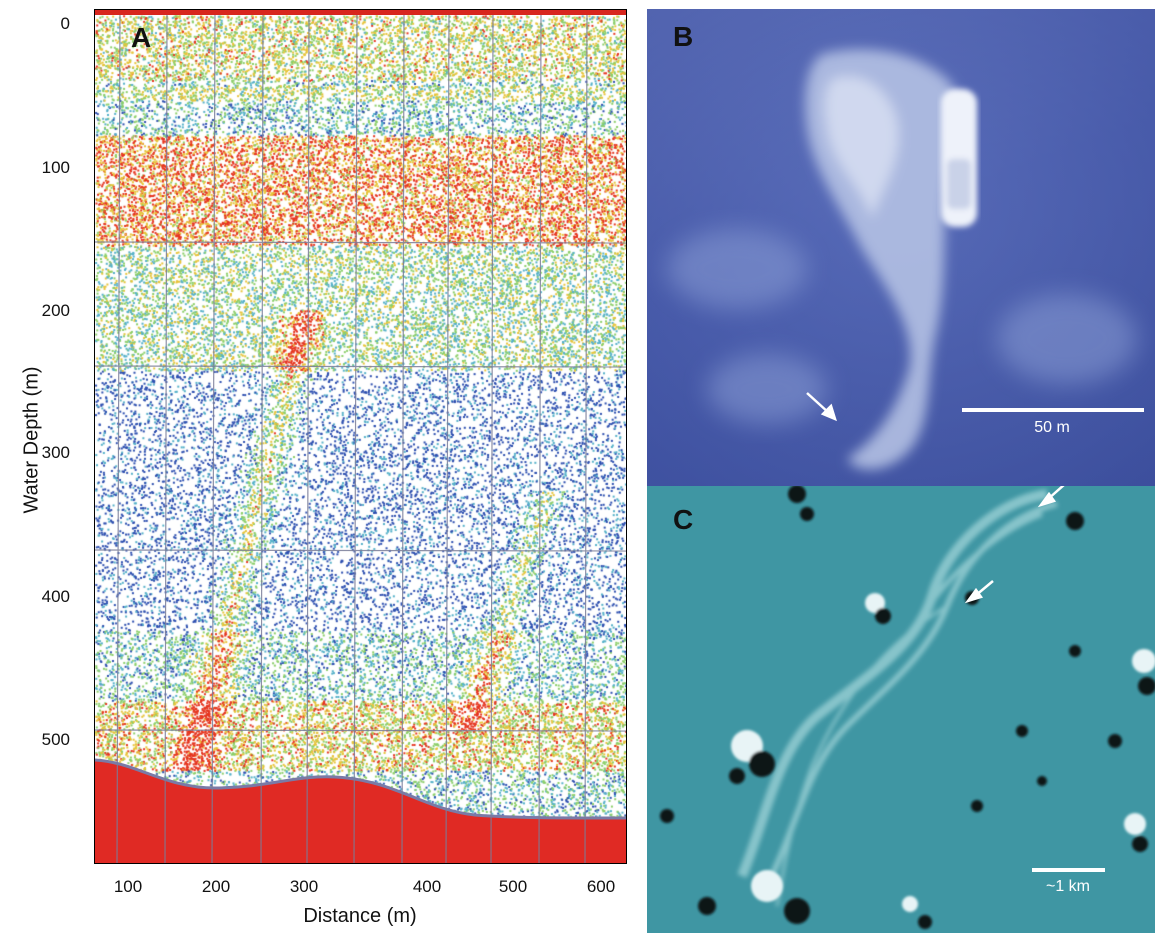 This screenshot has height=933, width=1155. Describe the element at coordinates (216, 886) in the screenshot. I see `x-tick-label: 200` at that location.